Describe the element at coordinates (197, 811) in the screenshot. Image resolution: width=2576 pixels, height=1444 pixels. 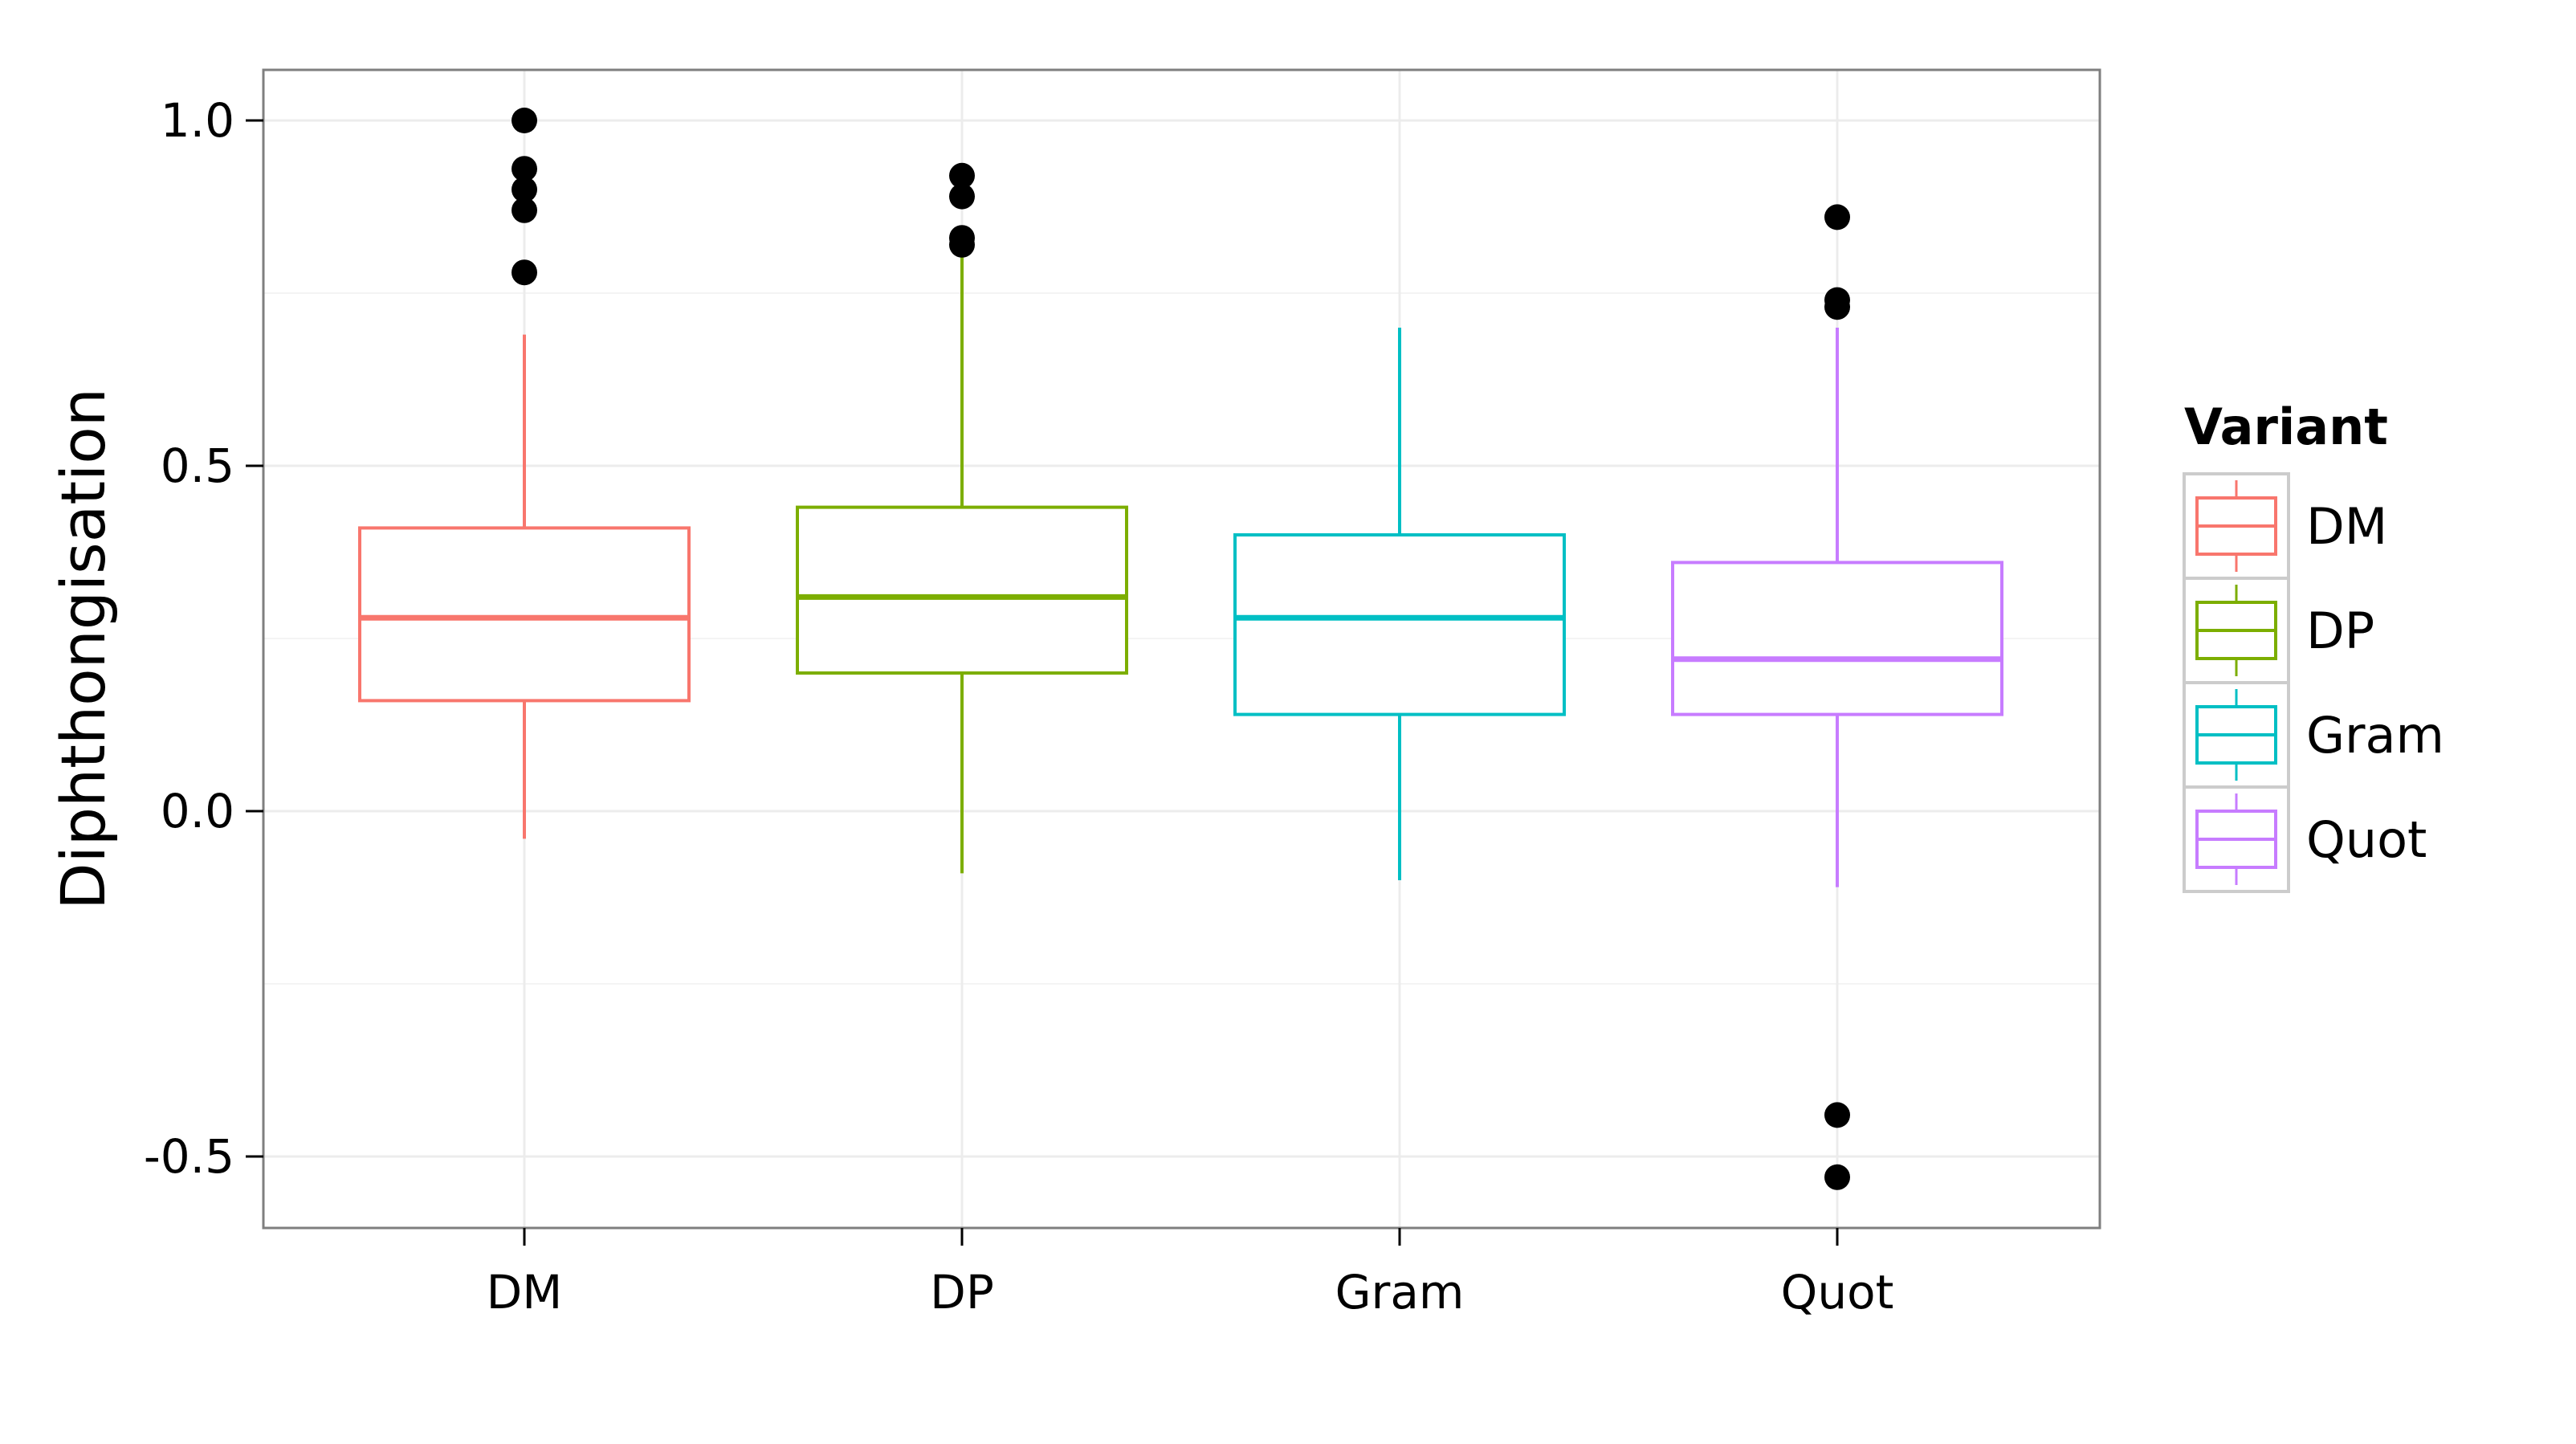
I see `y-tick-label: 0.0` at that location.